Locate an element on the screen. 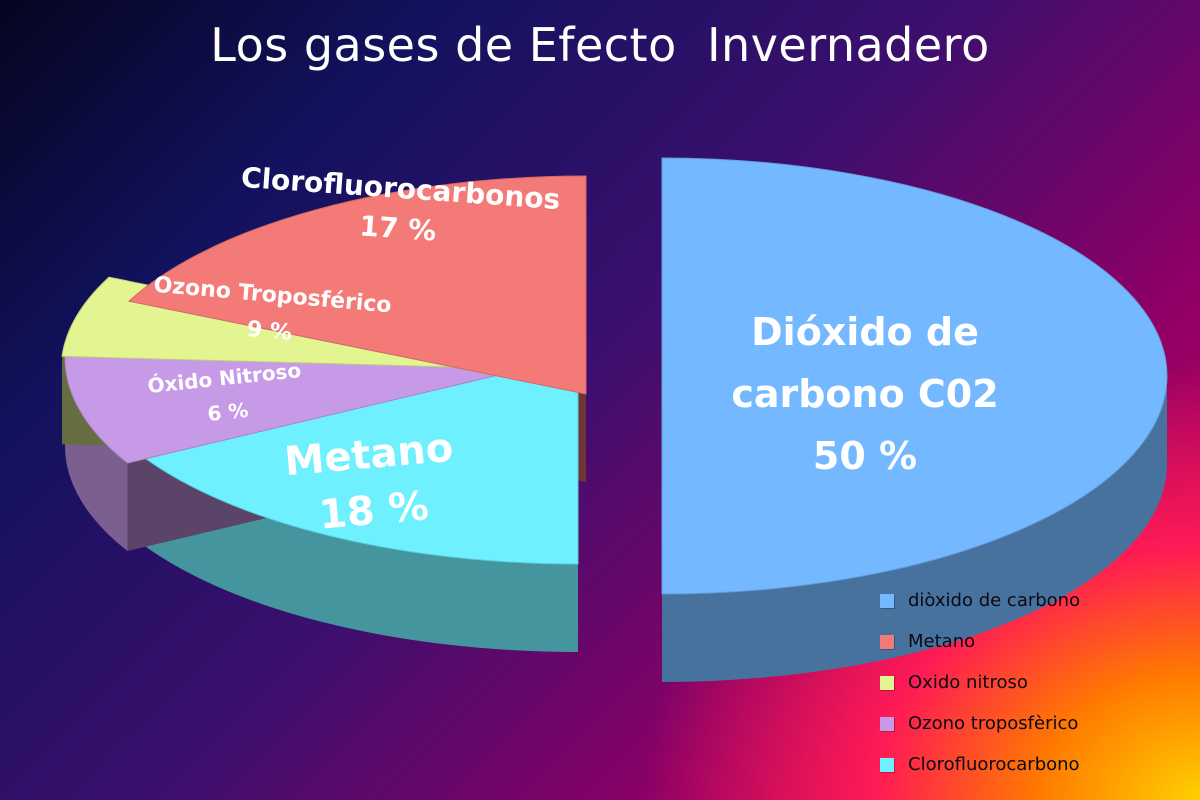 The height and width of the screenshot is (800, 1200). legend-swatch-cfc is located at coordinates (887, 764).